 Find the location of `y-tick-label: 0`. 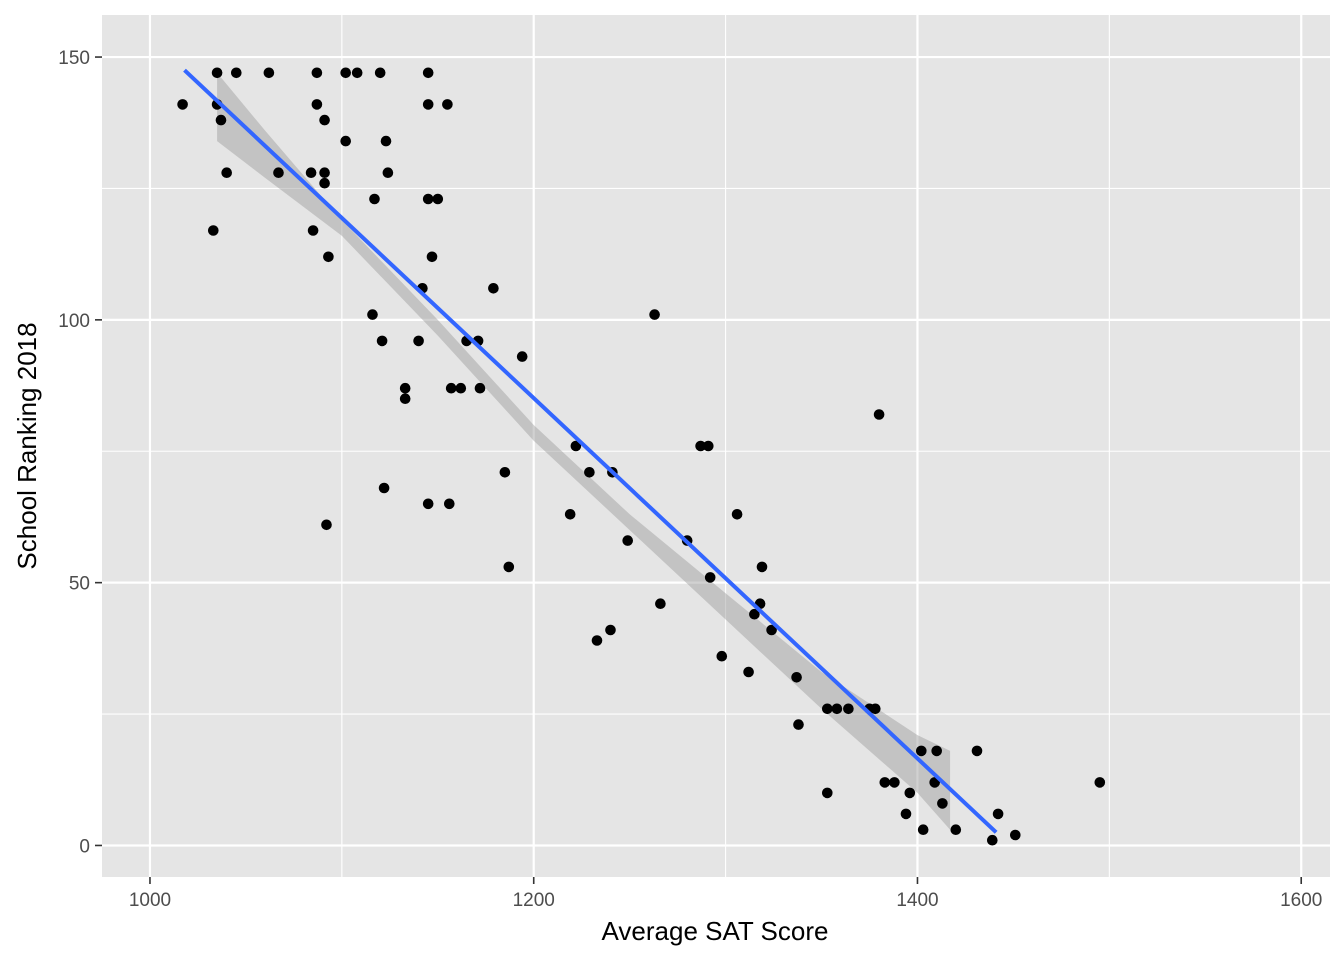

y-tick-label: 0 is located at coordinates (84, 846).